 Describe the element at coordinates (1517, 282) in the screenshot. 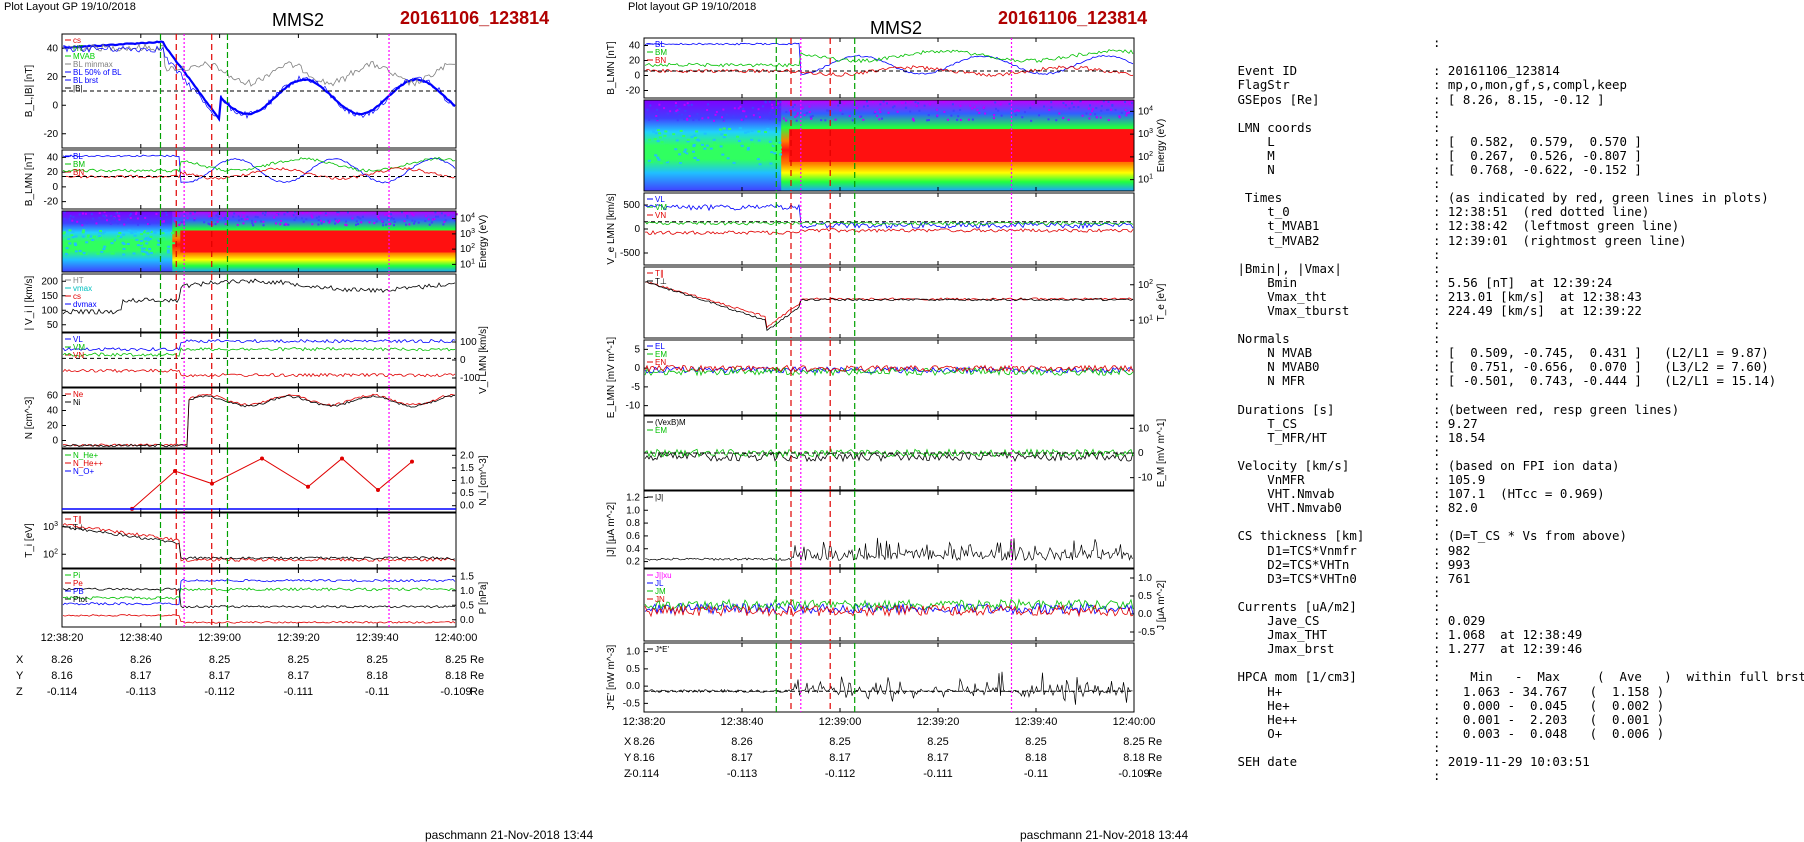

I see `info-line: Bmin: 5.56 [nT] at 12:39:24` at that location.